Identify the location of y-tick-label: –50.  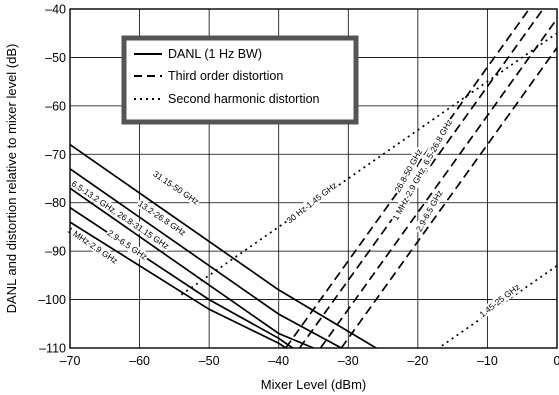
(55, 58).